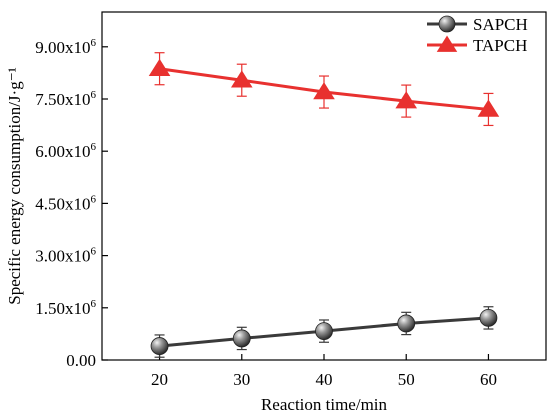  Describe the element at coordinates (14, 186) in the screenshot. I see `y-axis-title: Specific energy consumption/J·g⁻¹` at that location.